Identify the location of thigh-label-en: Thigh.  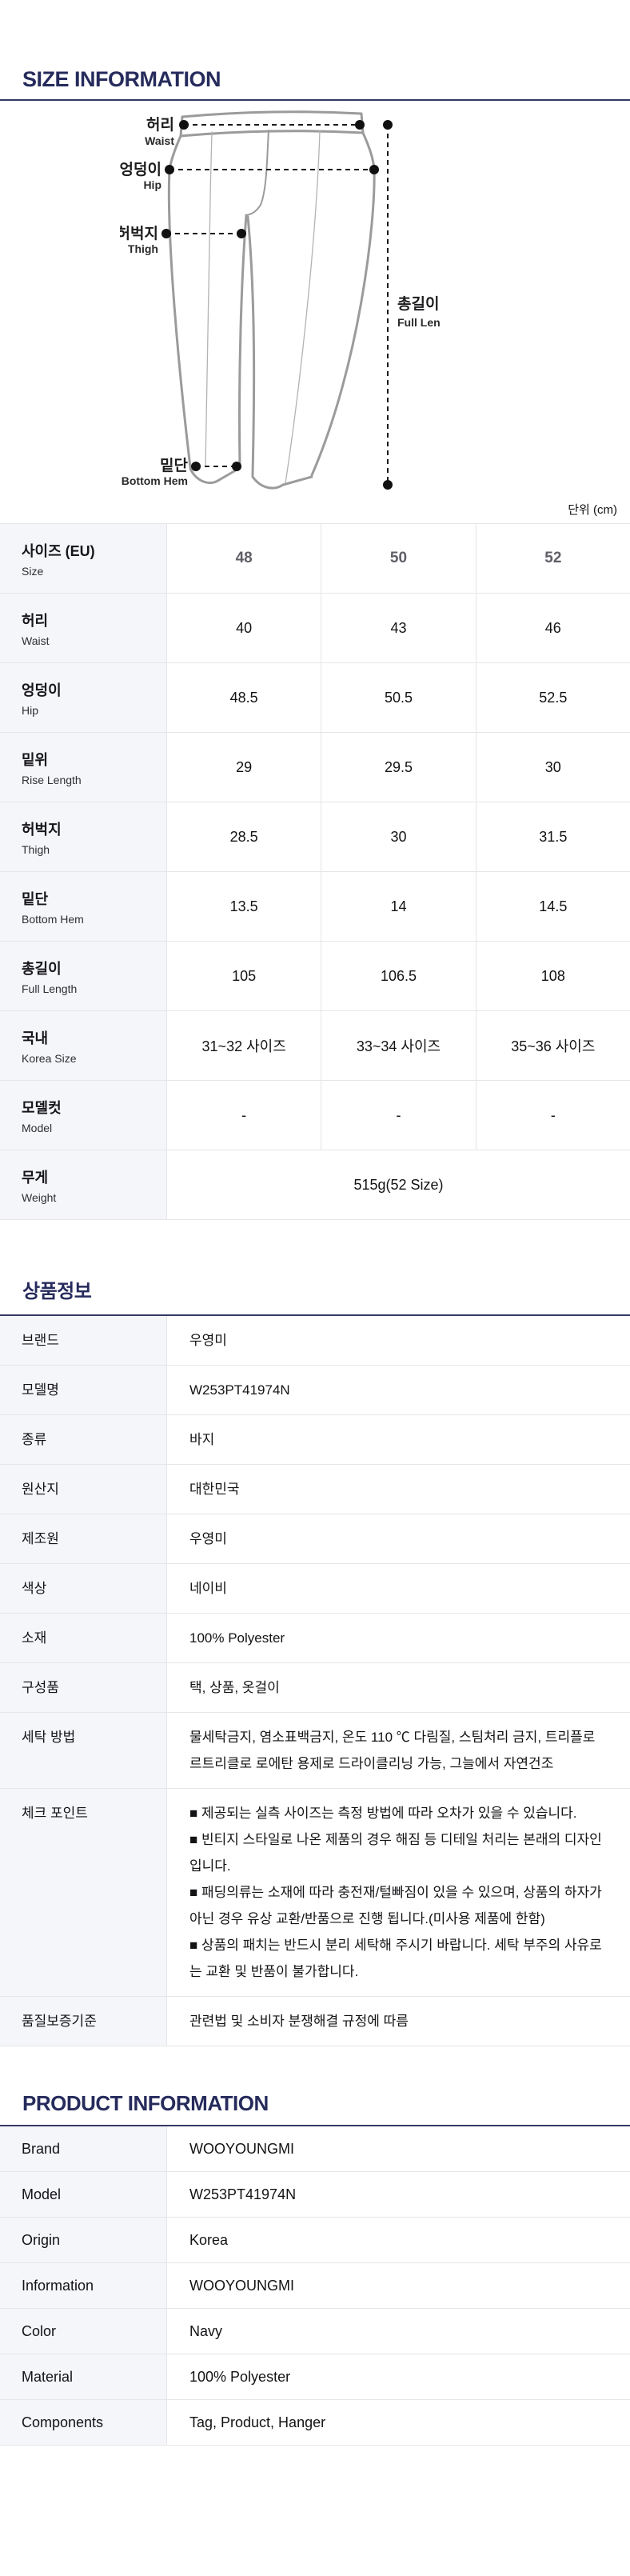
(143, 248).